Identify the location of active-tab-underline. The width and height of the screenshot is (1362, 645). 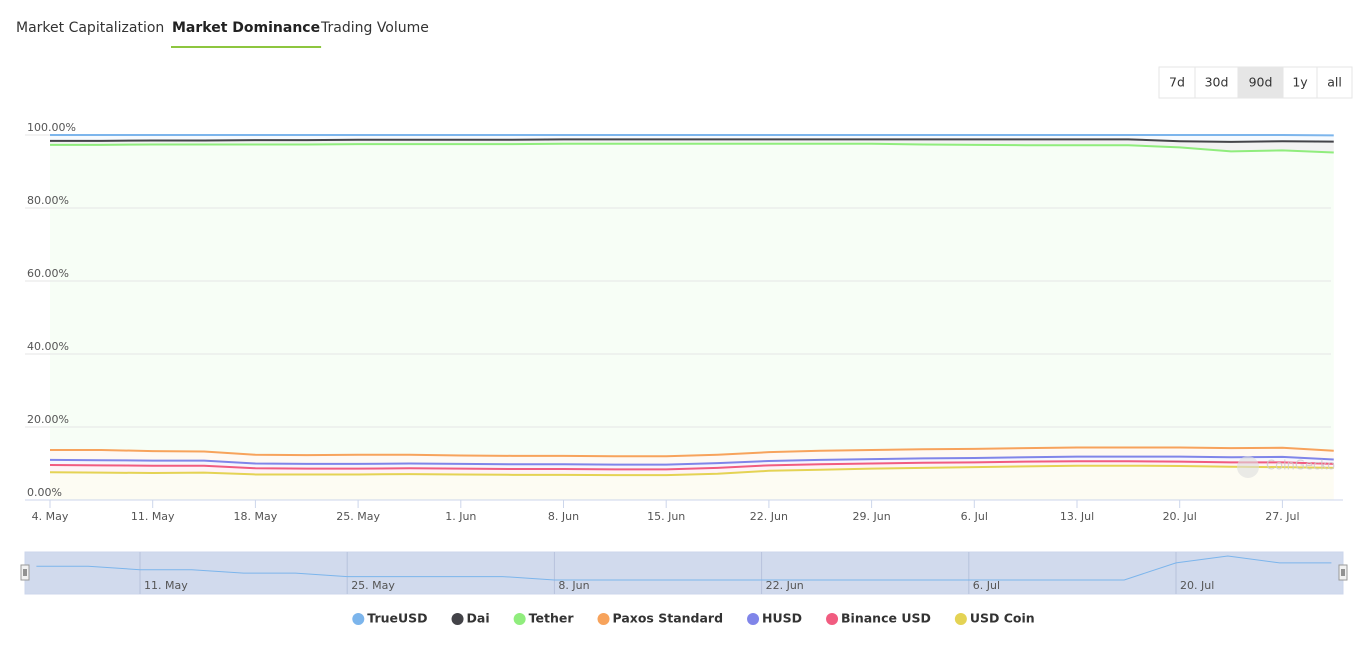
(246, 47).